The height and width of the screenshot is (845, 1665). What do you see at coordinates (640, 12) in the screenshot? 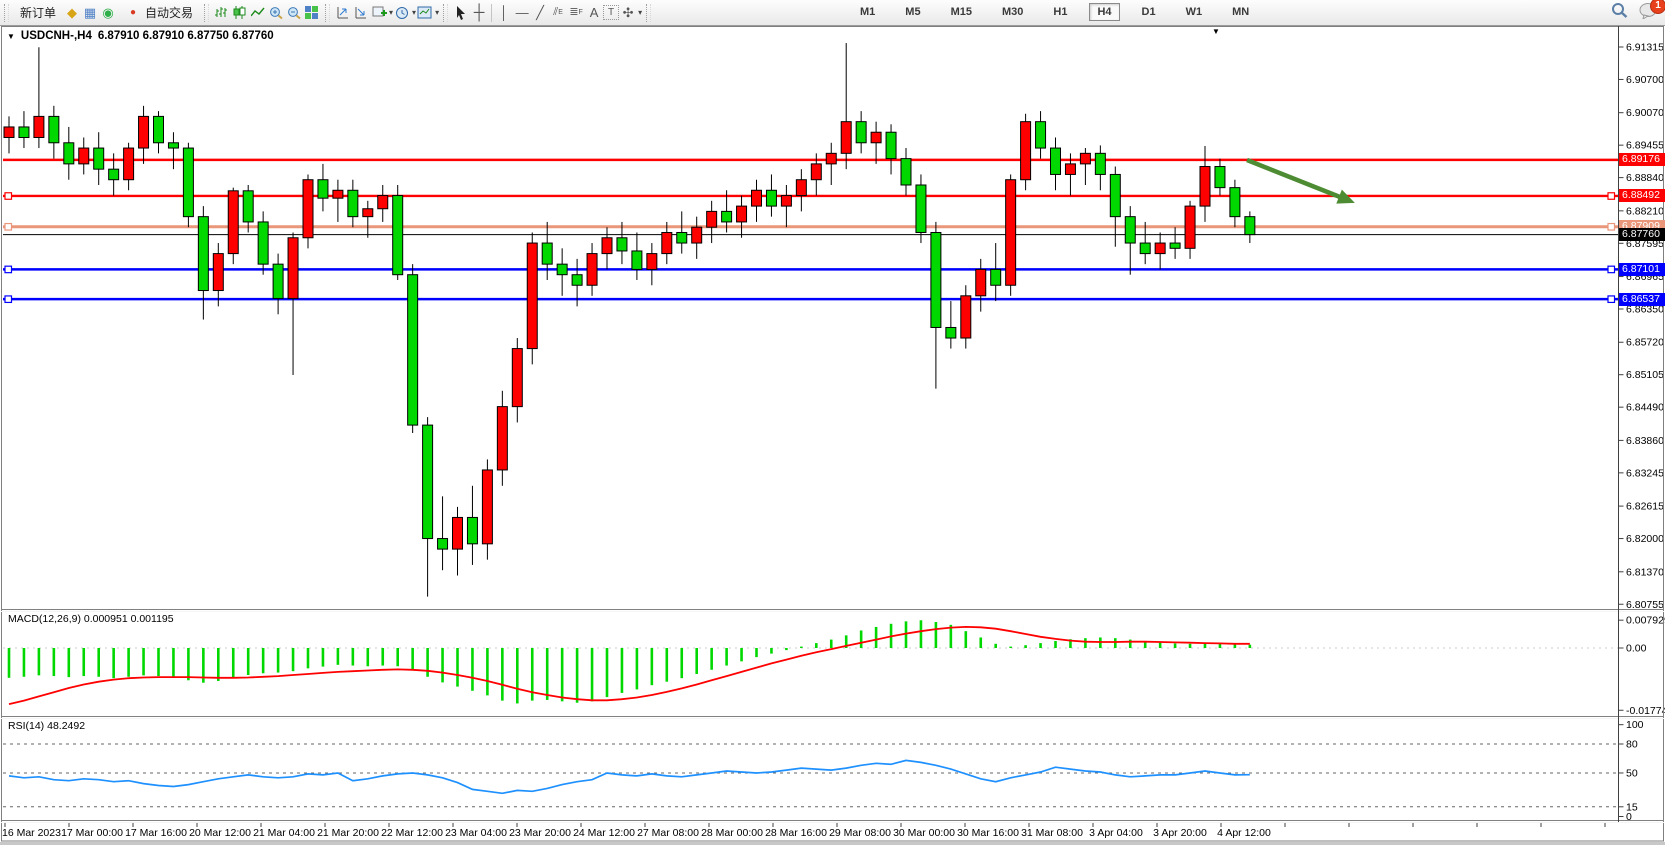
I see `shapes-dropdown-icon: ▾` at bounding box center [640, 12].